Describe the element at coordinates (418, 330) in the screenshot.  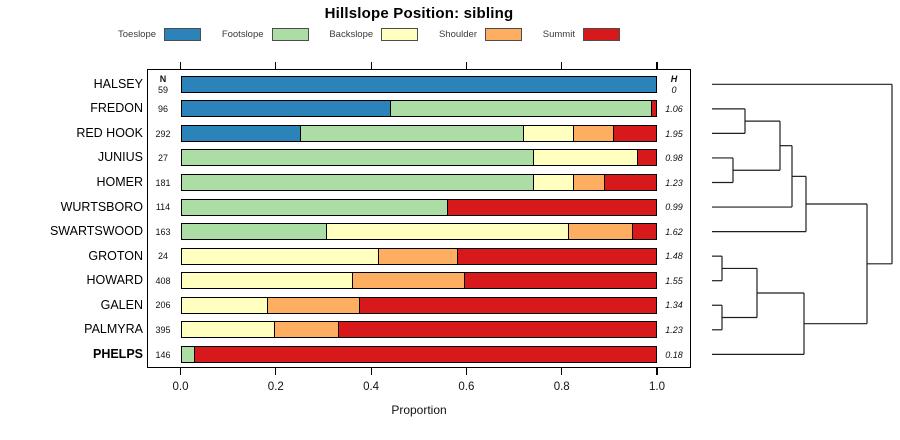
I see `bar-palmyra` at that location.